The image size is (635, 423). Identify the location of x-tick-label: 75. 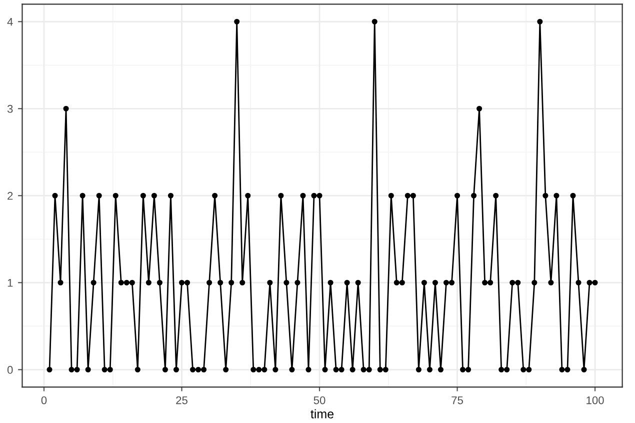
(457, 400).